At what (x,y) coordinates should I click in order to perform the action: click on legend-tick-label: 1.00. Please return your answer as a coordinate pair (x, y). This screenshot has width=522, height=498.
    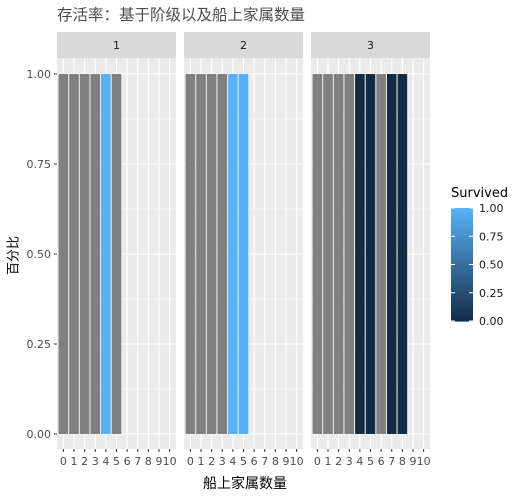
    Looking at the image, I should click on (491, 208).